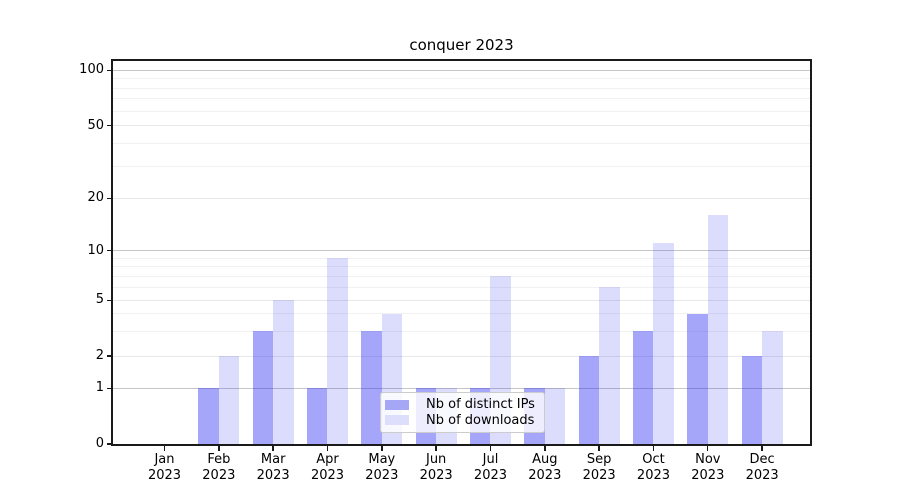 This screenshot has height=500, width=900. What do you see at coordinates (99, 355) in the screenshot?
I see `y-tick-label-2: 2` at bounding box center [99, 355].